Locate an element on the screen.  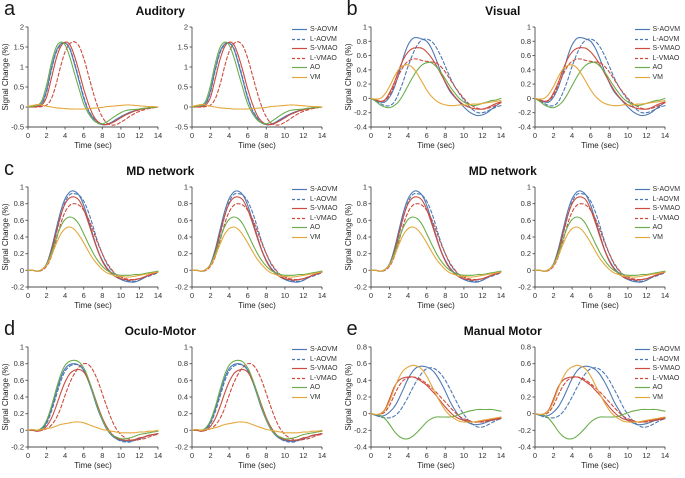
y-tick-label: 0.4 is located at coordinates (525, 380).